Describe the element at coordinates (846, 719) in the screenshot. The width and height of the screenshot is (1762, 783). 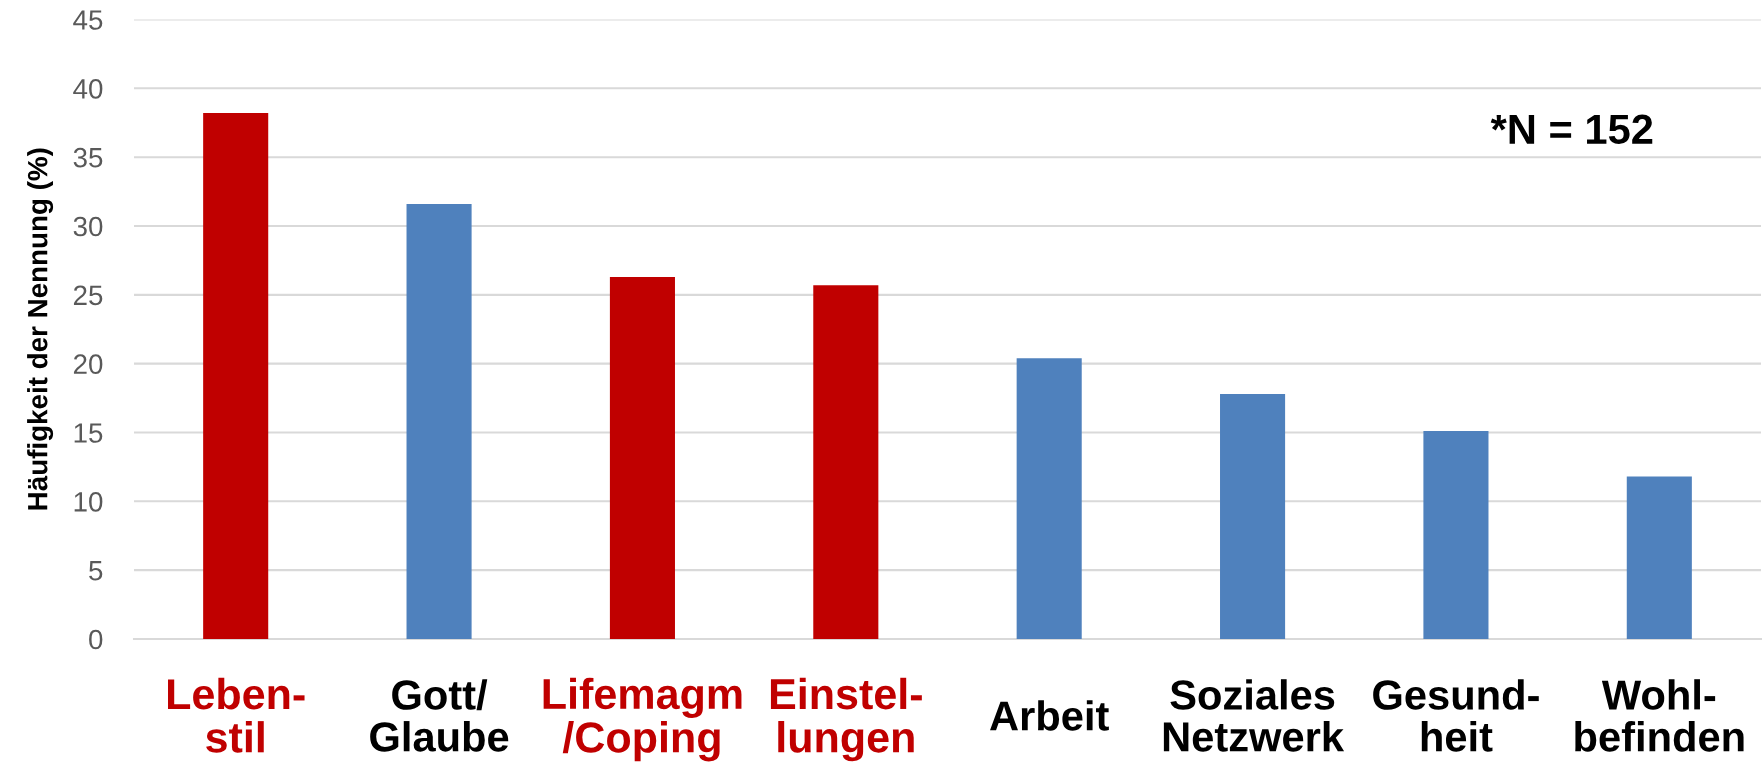
I see `x-tick-label: Einstel- lungen` at that location.